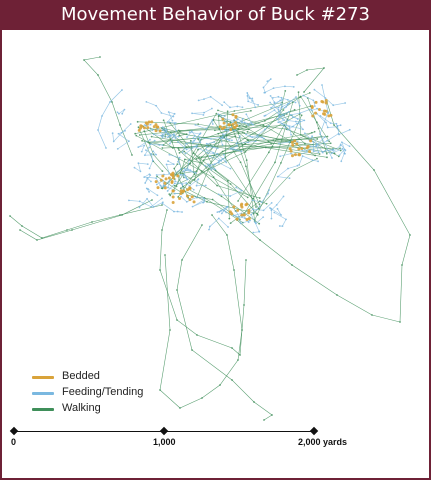 This screenshot has height=480, width=431. Describe the element at coordinates (215, 435) in the screenshot. I see `scale-bar: 0 1,000 2,000 yards` at that location.